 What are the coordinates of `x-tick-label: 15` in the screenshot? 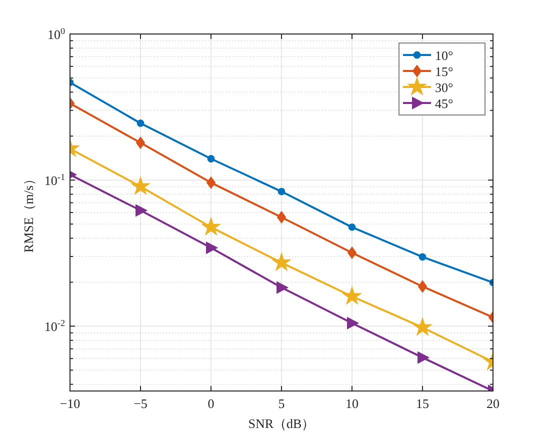 It's located at (422, 403).